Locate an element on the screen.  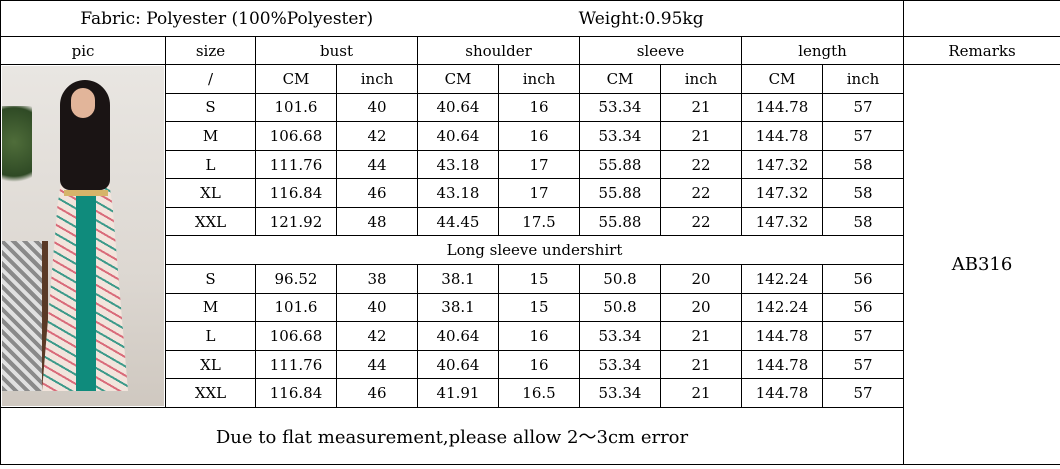
size-cell: M is located at coordinates (210, 307).